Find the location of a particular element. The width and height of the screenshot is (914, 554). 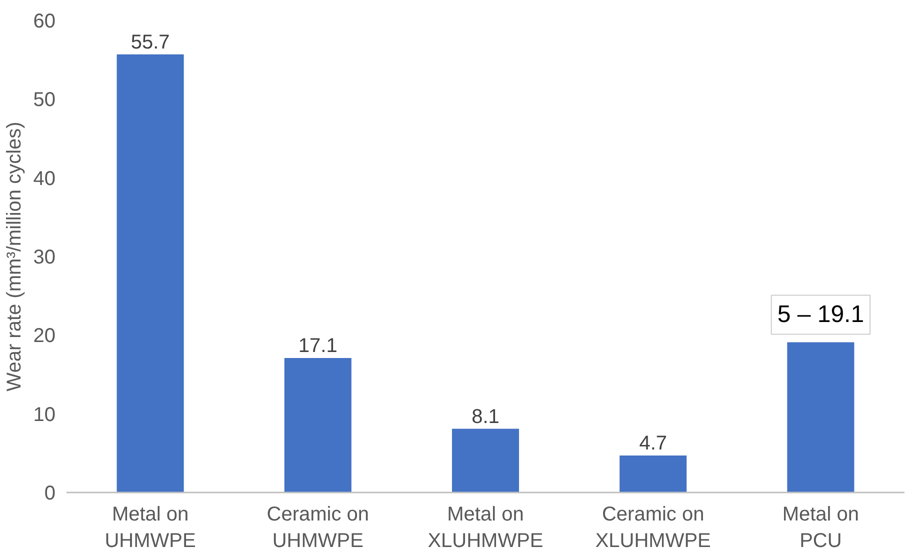

x-tick-label: Metal on PCU is located at coordinates (821, 528).